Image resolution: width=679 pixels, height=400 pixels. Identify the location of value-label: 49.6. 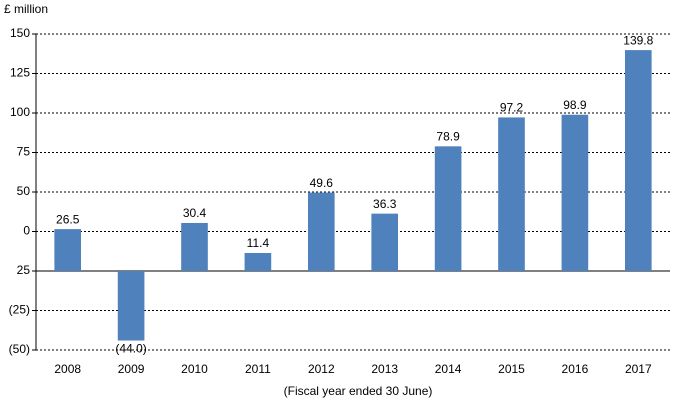
(322, 183).